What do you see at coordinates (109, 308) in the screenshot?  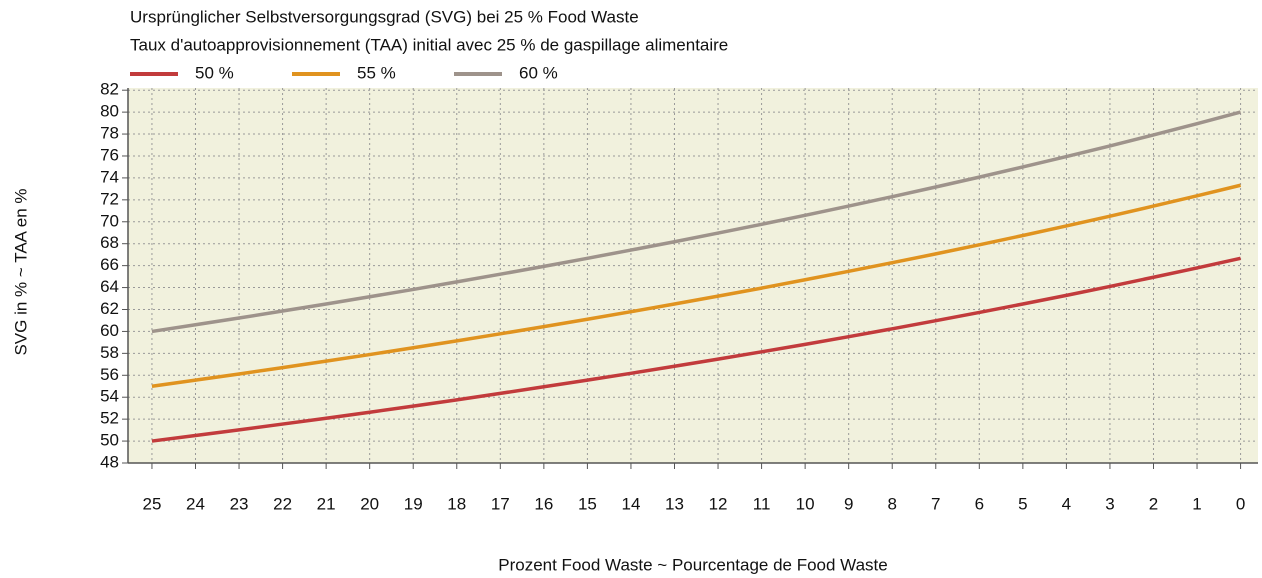 I see `y-tick-label: 62` at bounding box center [109, 308].